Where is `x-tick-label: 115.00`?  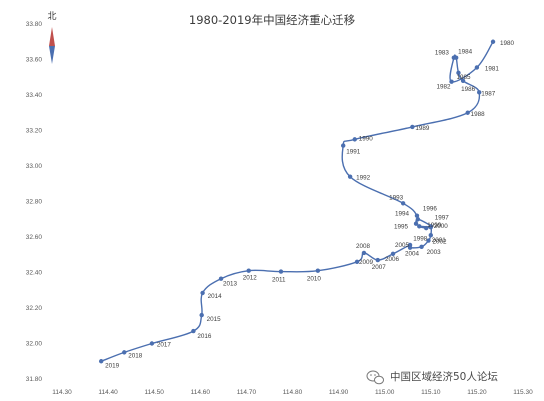 x-tick-label: 115.00 is located at coordinates (385, 392).